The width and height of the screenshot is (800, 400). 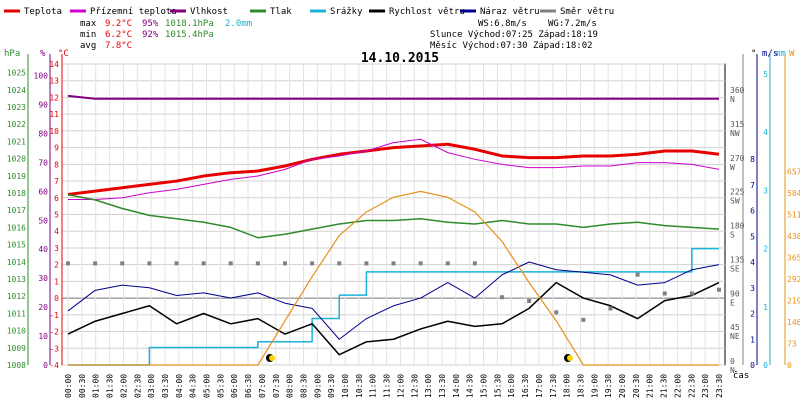 What do you see at coordinates (752, 236) in the screenshot?
I see `wind-tick: 5` at bounding box center [752, 236].